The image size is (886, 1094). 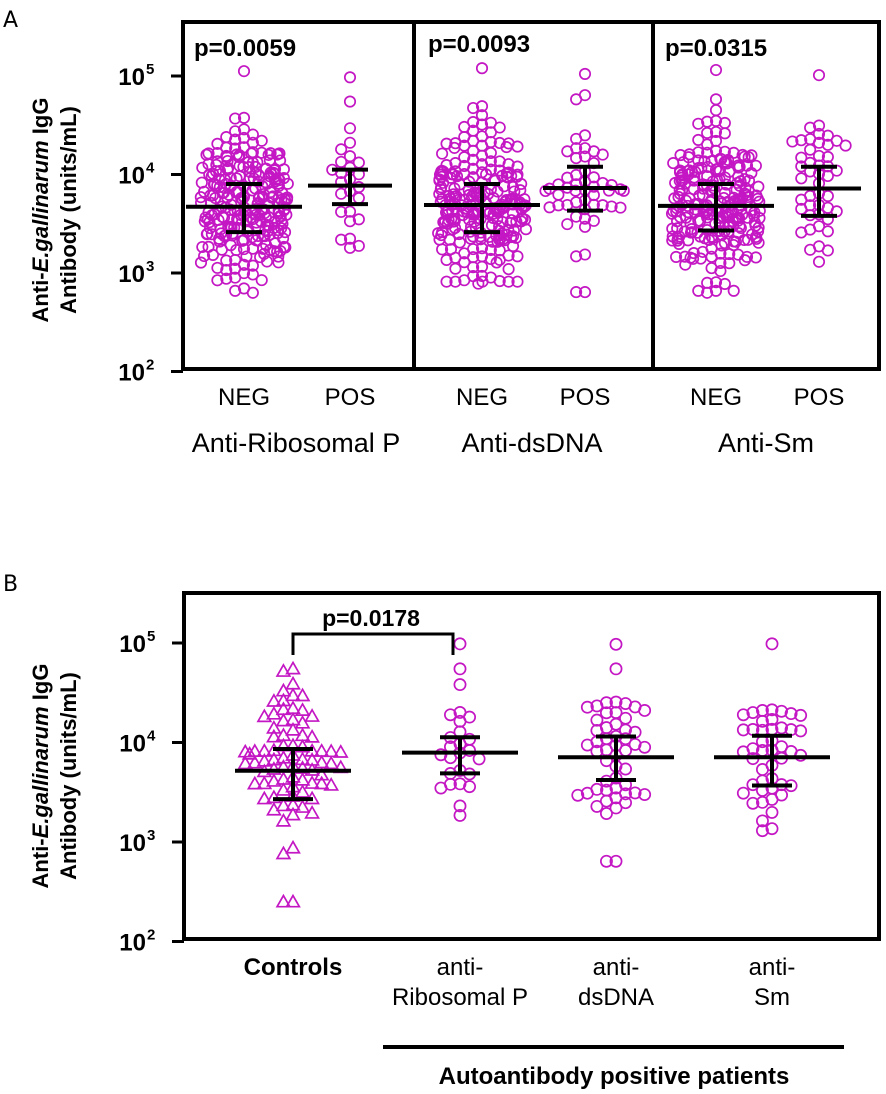 What do you see at coordinates (151, 636) in the screenshot?
I see `y-tick-exponent: 5` at bounding box center [151, 636].